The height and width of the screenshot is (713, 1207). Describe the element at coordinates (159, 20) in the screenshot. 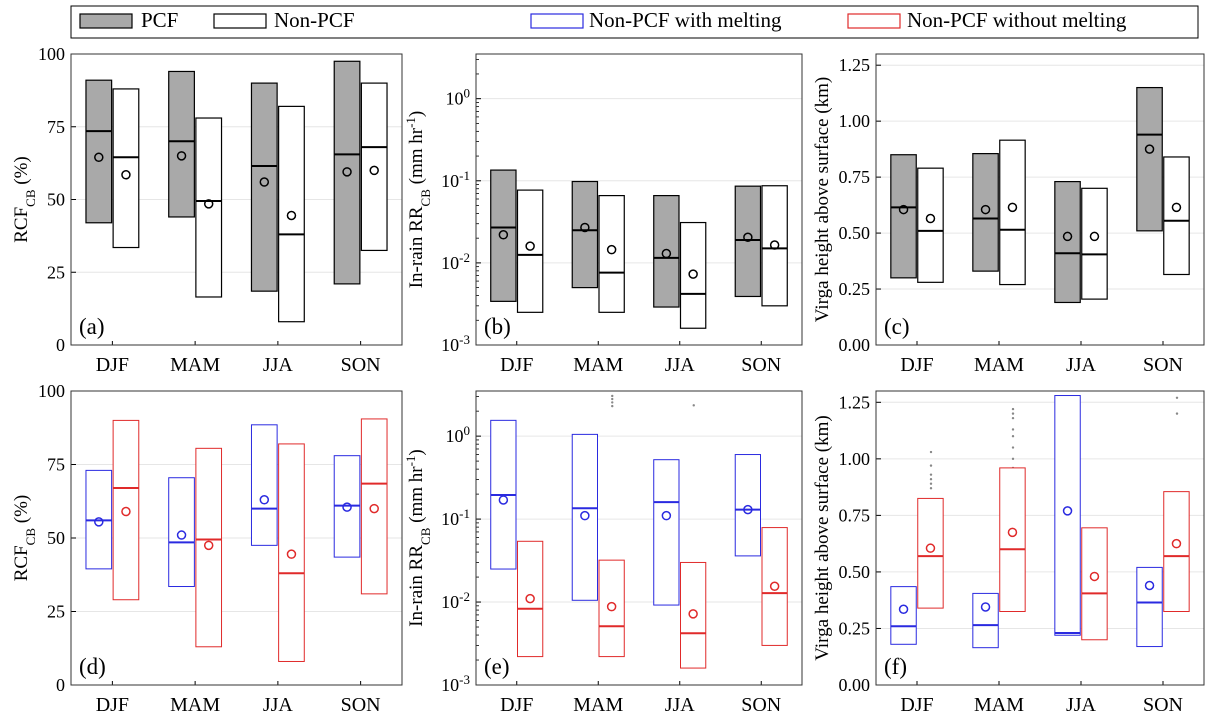

I see `legend-label-0: PCF` at that location.